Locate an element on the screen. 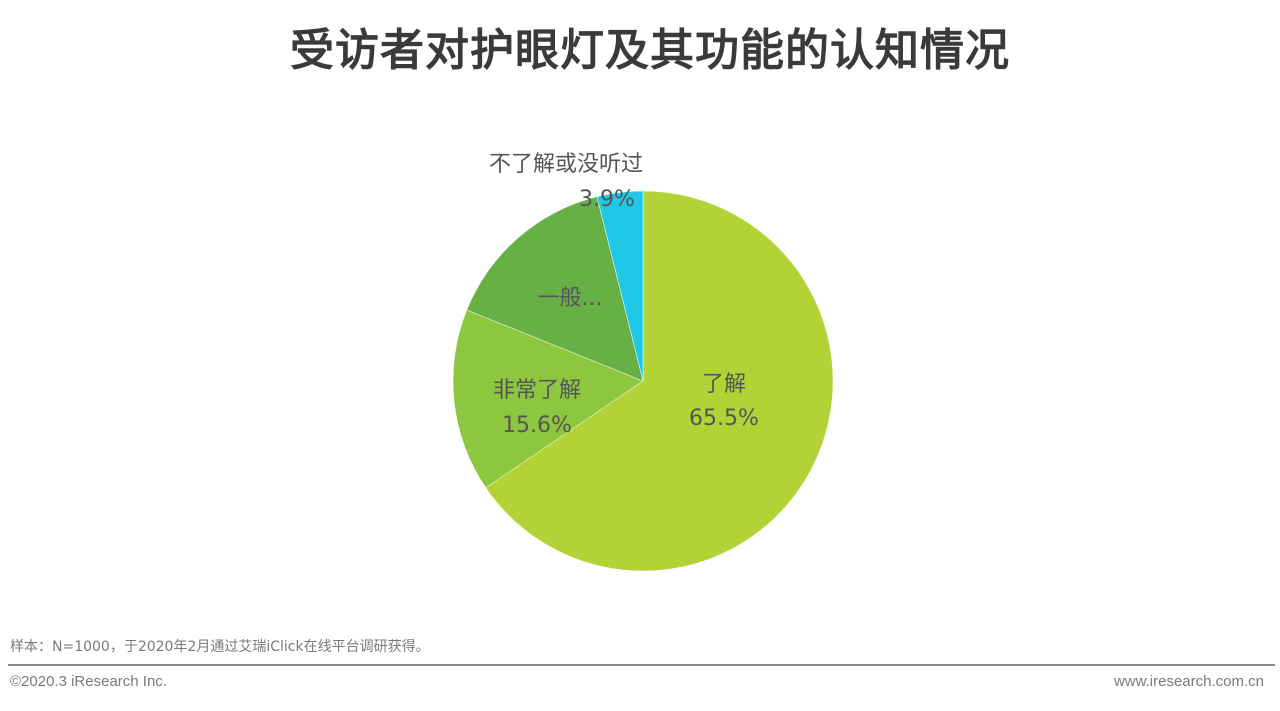 The width and height of the screenshot is (1280, 711). copyright: ©2020.3 iResearch Inc. is located at coordinates (88, 681).